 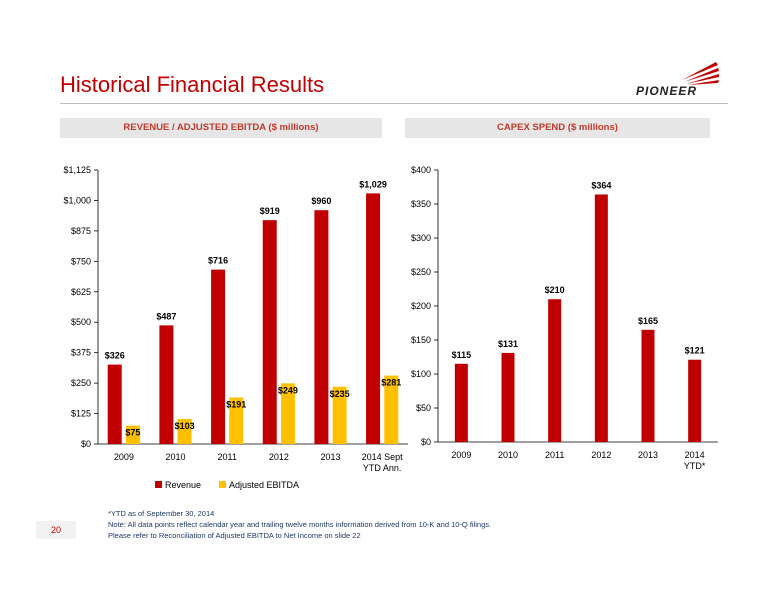 What do you see at coordinates (340, 394) in the screenshot?
I see `data-label: $235` at bounding box center [340, 394].